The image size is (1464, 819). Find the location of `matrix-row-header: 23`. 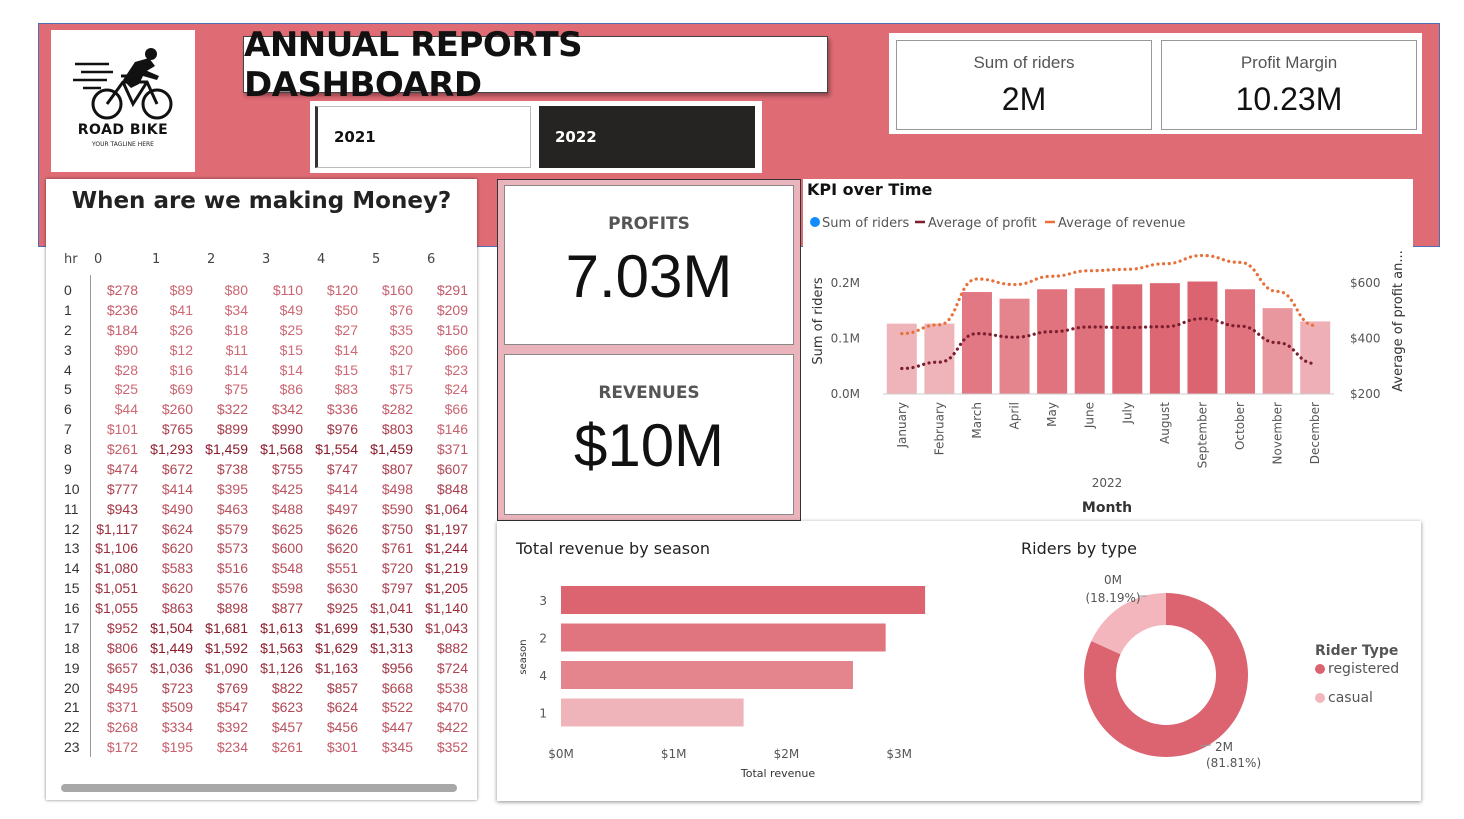

matrix-row-header: 23 is located at coordinates (72, 747).